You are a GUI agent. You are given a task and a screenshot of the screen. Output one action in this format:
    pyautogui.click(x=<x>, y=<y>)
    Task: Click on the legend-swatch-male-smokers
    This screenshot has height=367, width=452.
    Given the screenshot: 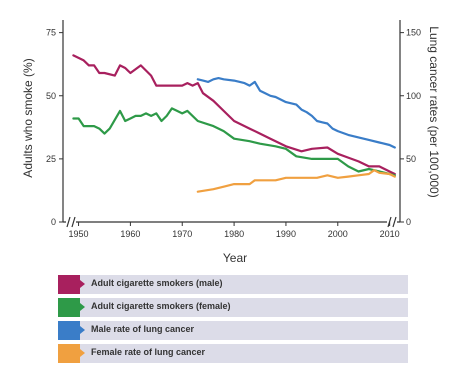 What is the action you would take?
    pyautogui.click(x=71, y=284)
    